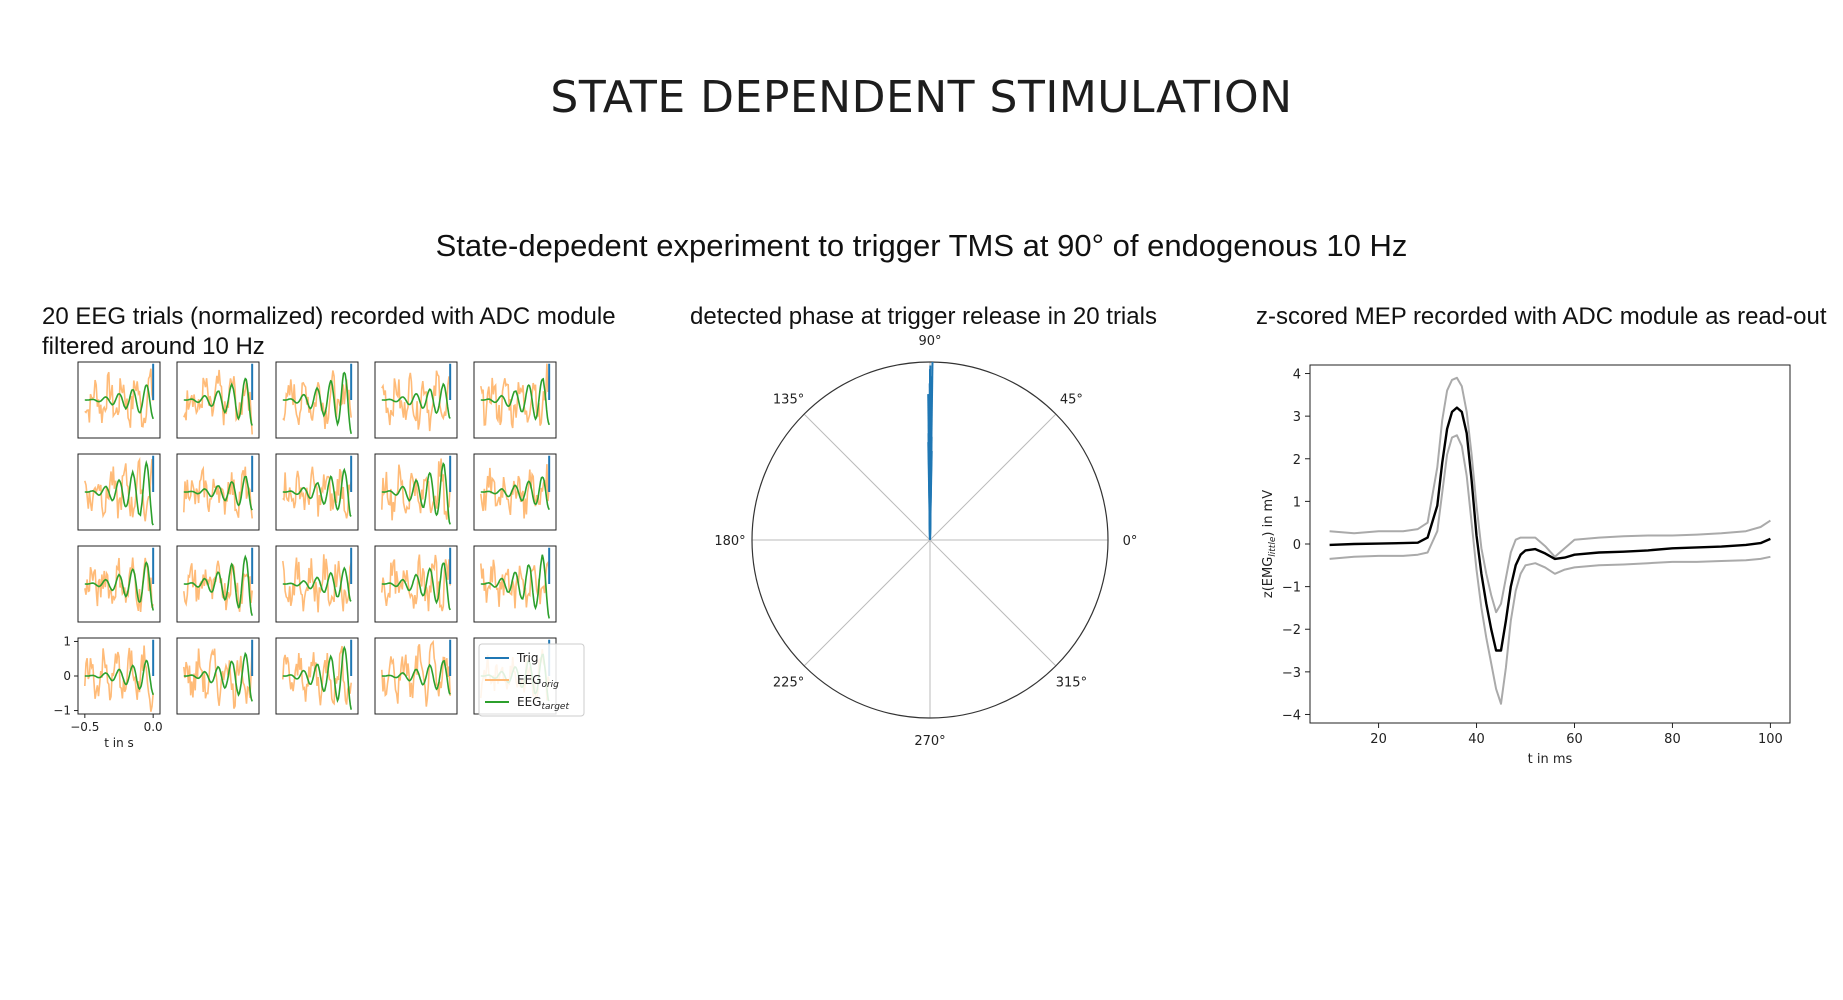 Image resolution: width=1843 pixels, height=1000 pixels. Describe the element at coordinates (1297, 545) in the screenshot. I see `y-tick-label: 0` at that location.